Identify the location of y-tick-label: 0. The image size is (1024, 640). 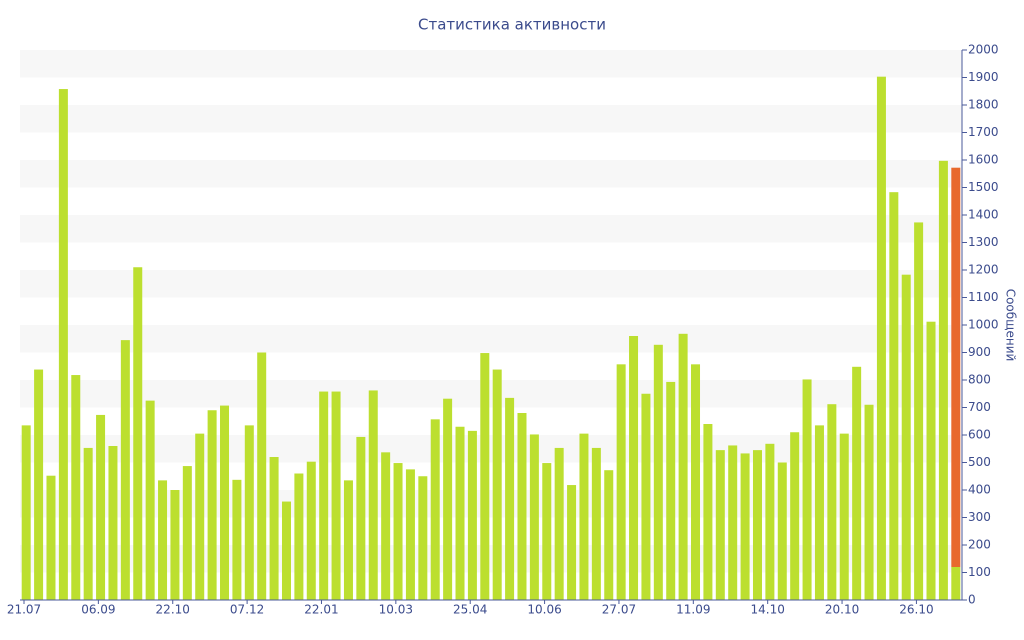
(972, 600).